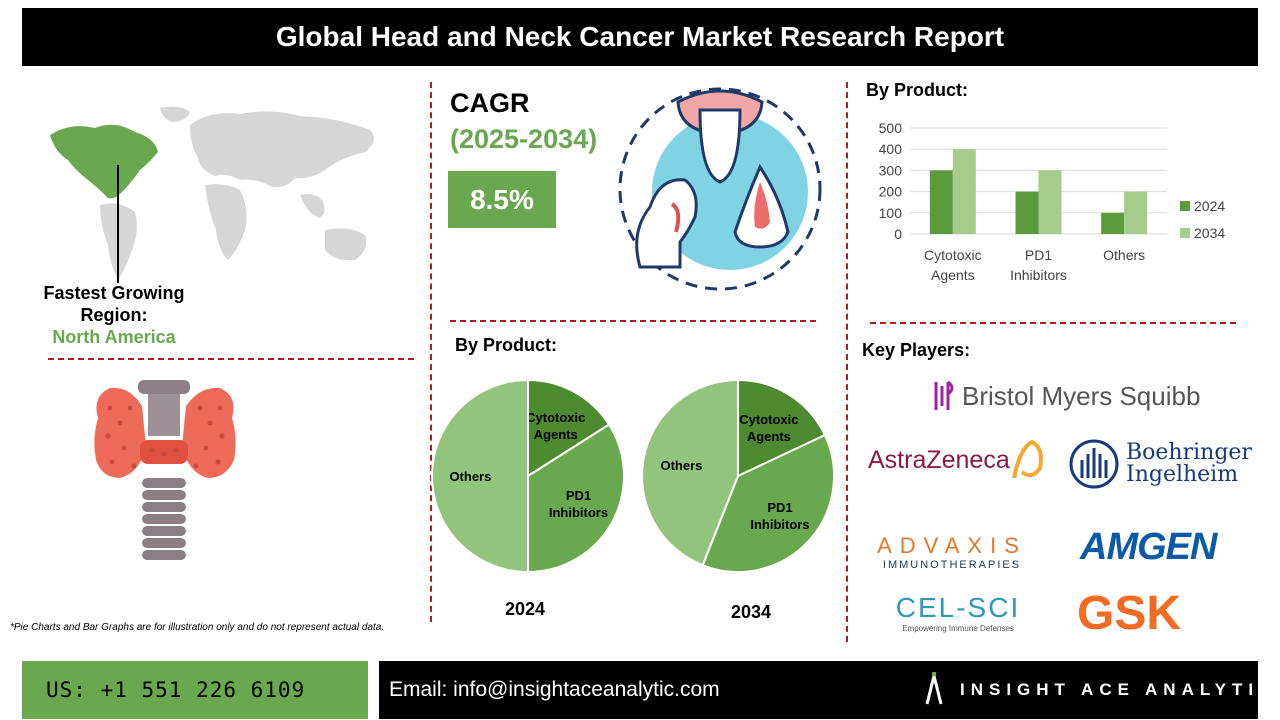 The image size is (1280, 720). I want to click on divider-vertical-left, so click(431, 352).